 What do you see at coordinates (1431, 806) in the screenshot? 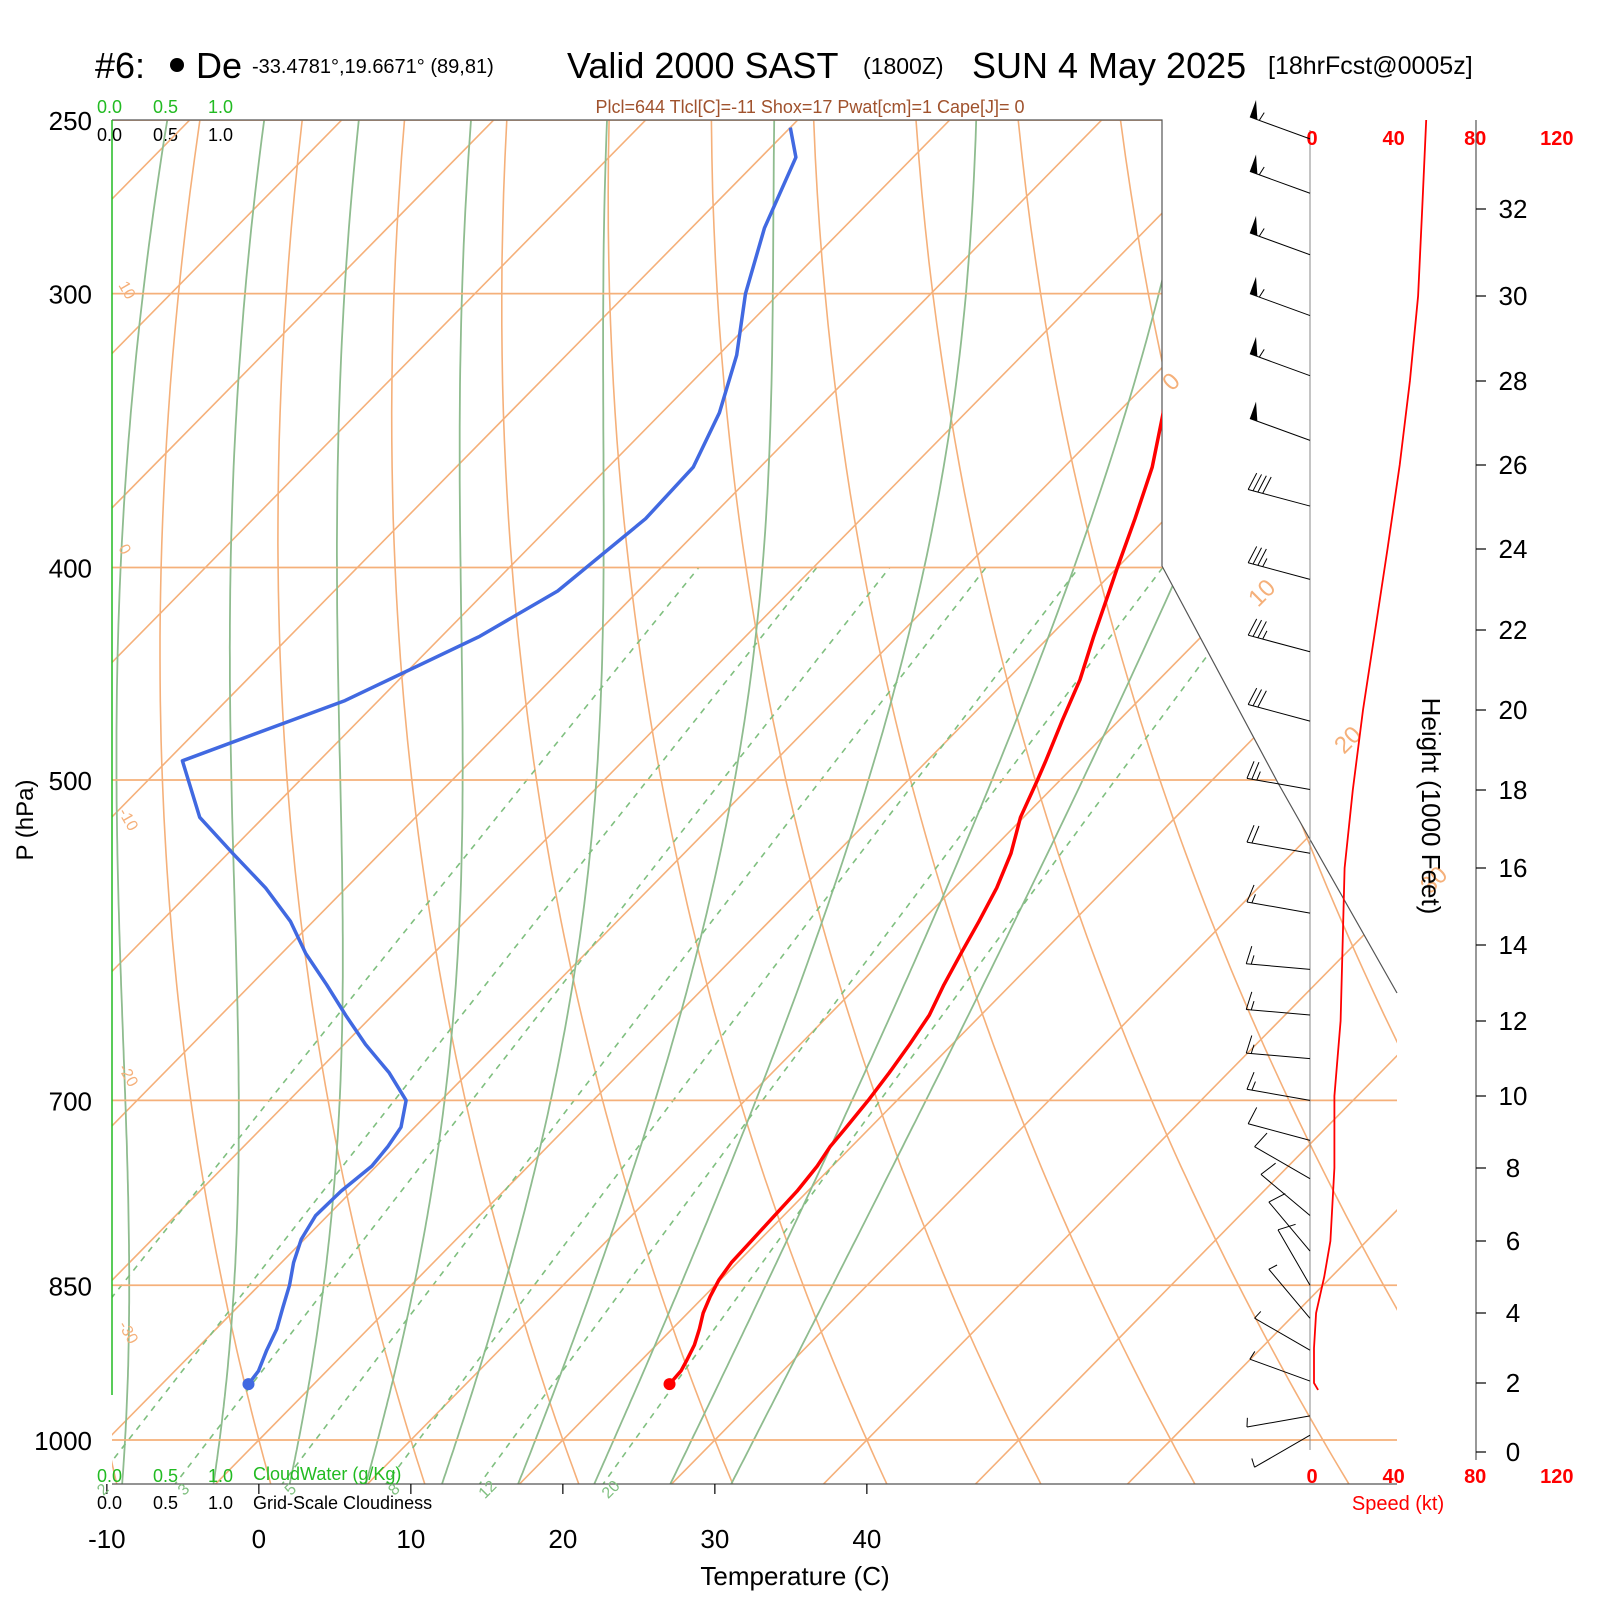
I see `height-axis-title: Height (1000 Feet)` at bounding box center [1431, 806].